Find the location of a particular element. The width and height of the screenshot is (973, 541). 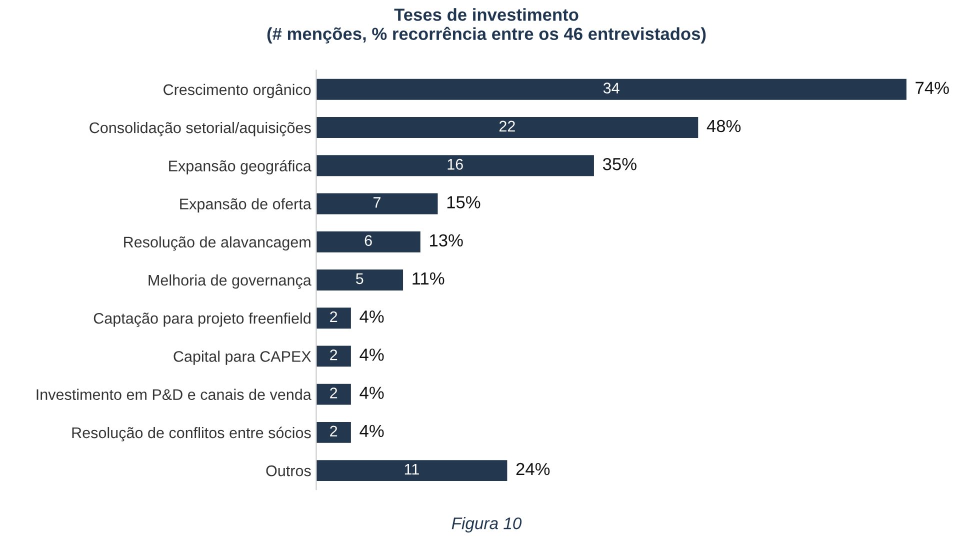

data-label: 11 is located at coordinates (411, 469).